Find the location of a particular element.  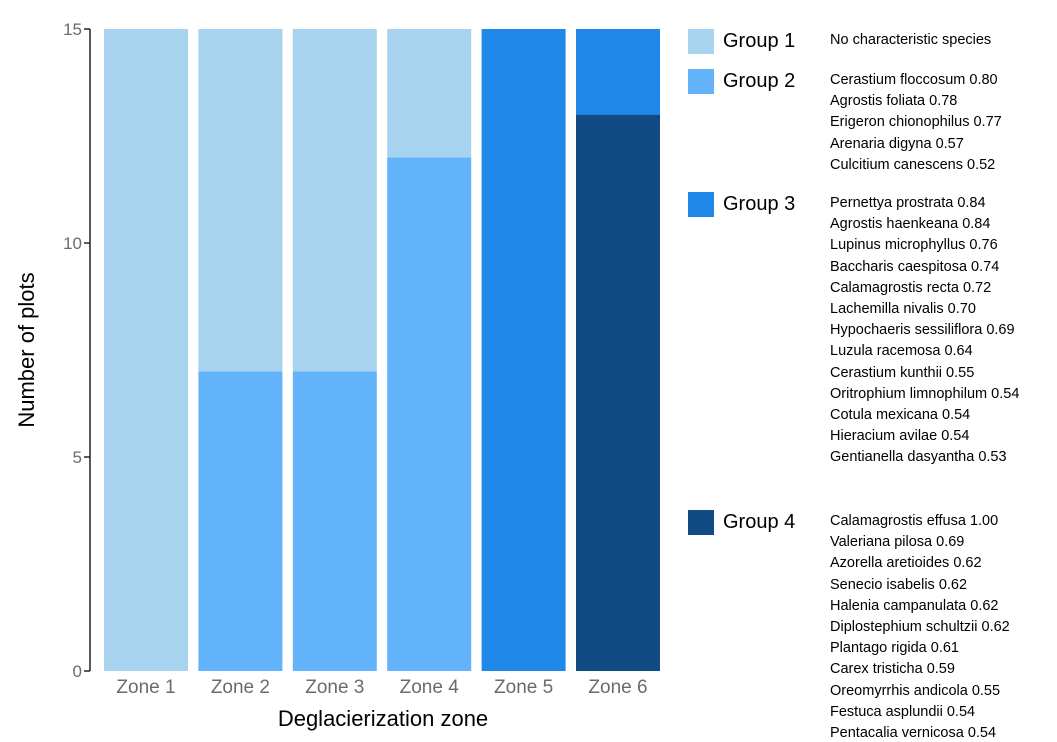

species-entry: Lachemilla nivalis 0.70 is located at coordinates (903, 309).